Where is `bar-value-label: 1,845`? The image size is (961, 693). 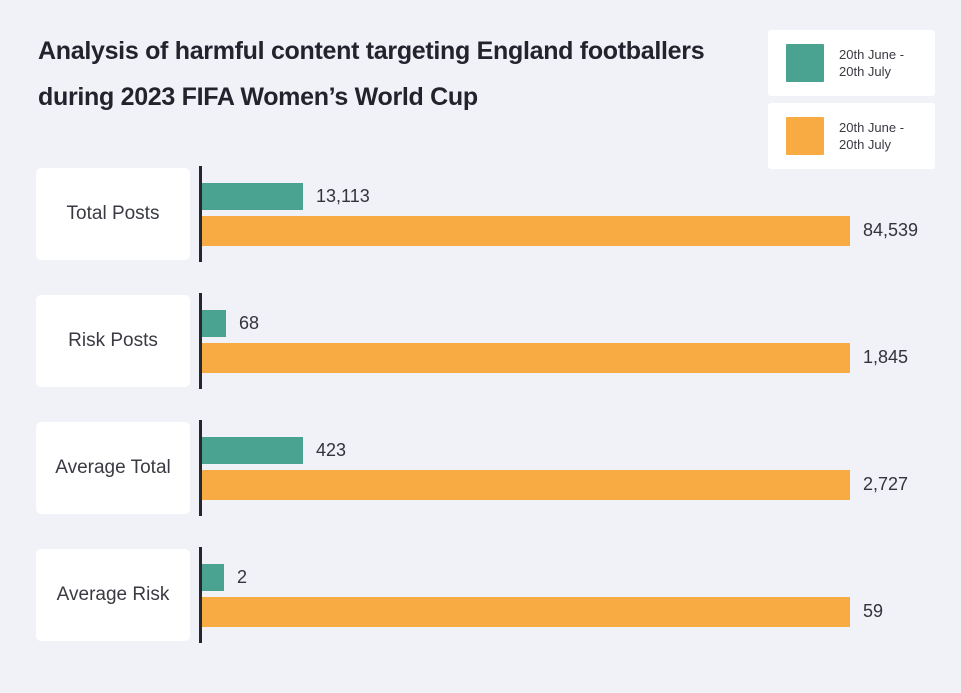
bar-value-label: 1,845 is located at coordinates (886, 357).